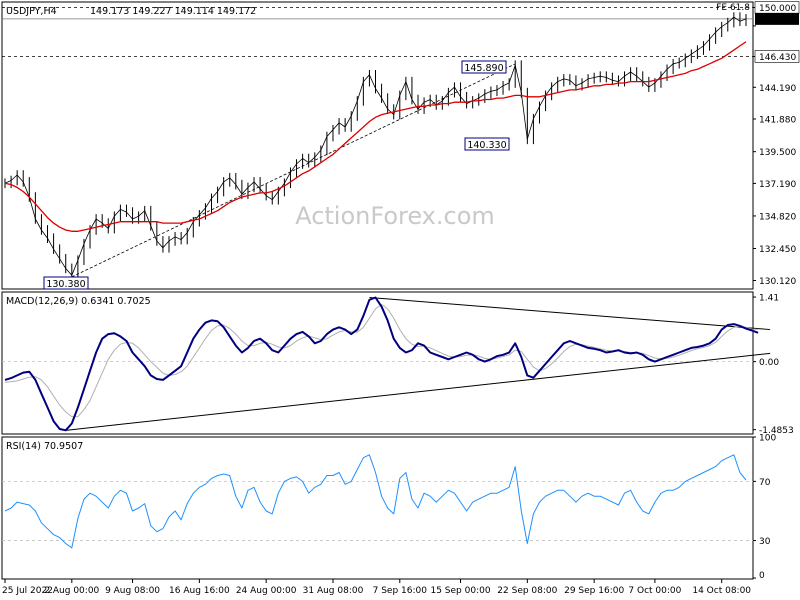 Image resolution: width=800 pixels, height=600 pixels. What do you see at coordinates (765, 483) in the screenshot?
I see `rsi-ytick-label: 70` at bounding box center [765, 483].